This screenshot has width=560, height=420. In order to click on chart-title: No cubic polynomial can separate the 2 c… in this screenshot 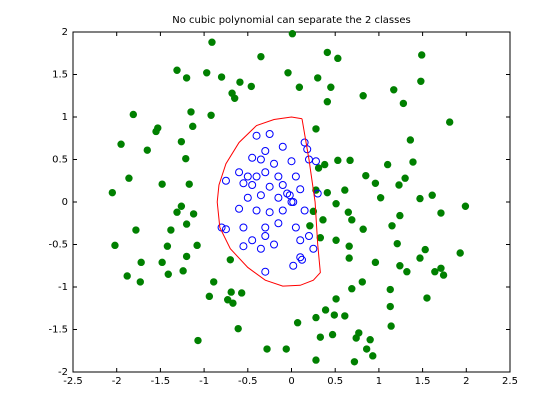, I will do `click(291, 20)`.